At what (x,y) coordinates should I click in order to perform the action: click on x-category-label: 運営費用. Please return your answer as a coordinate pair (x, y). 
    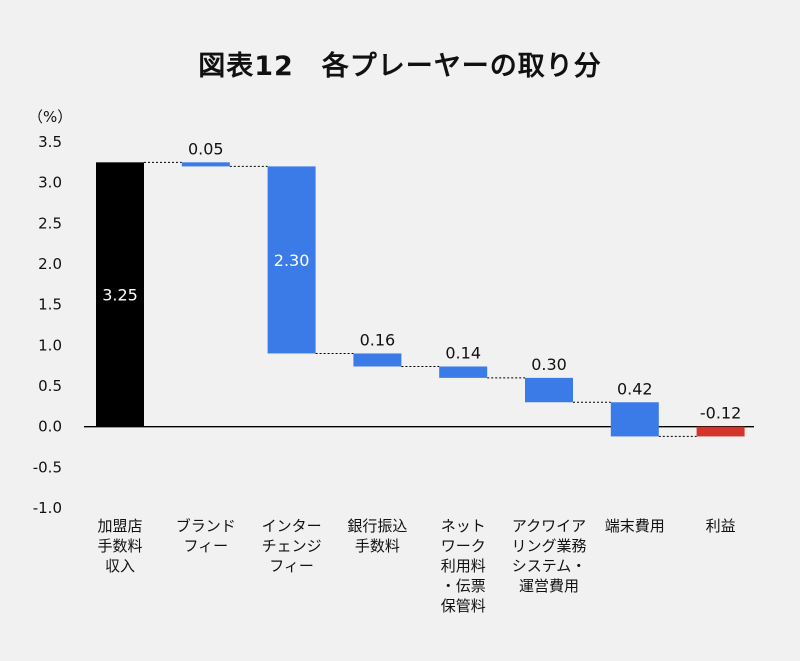
    Looking at the image, I should click on (549, 586).